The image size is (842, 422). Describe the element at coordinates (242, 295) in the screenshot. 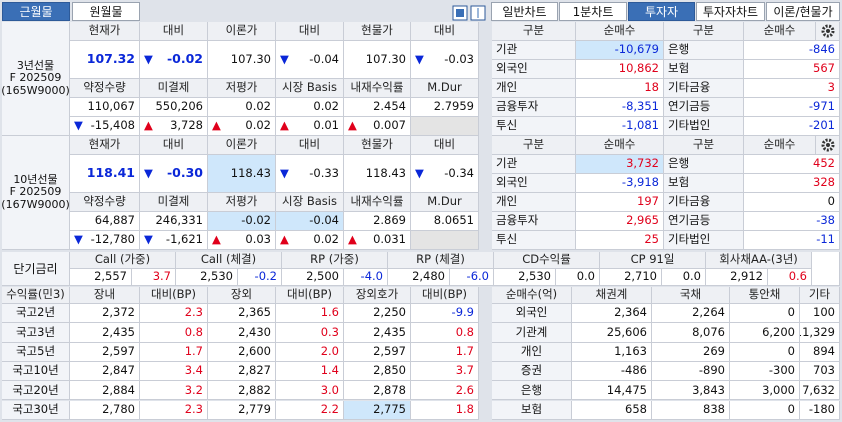

I see `header-cell: 장외` at that location.